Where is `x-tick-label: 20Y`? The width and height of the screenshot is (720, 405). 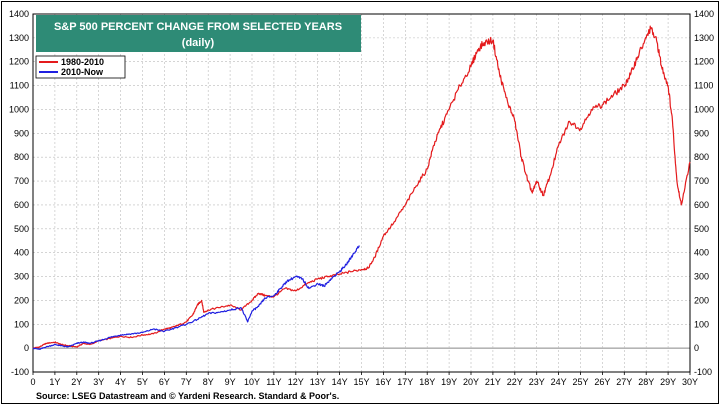
x-tick-label: 20Y is located at coordinates (471, 382).